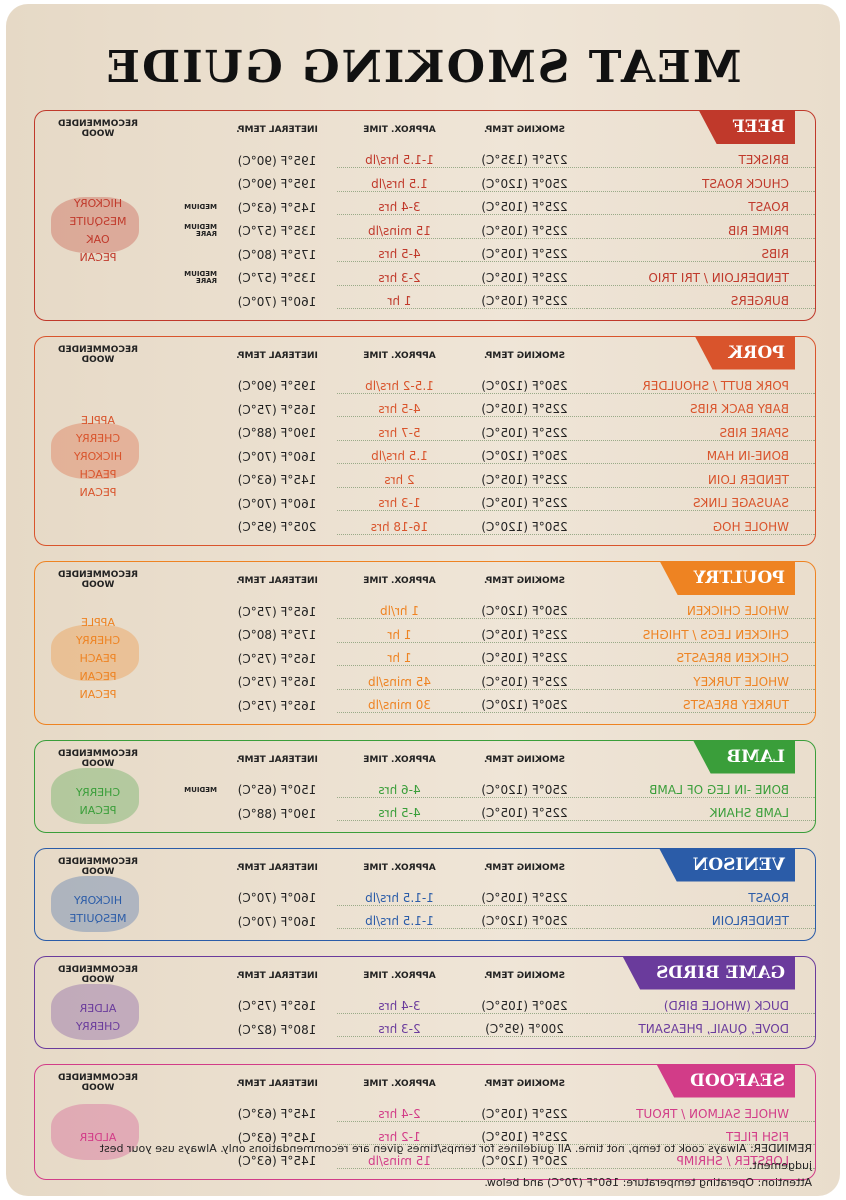 The image size is (846, 1200). I want to click on approx-time: 1-1.5 hrs/lb, so click(399, 161).